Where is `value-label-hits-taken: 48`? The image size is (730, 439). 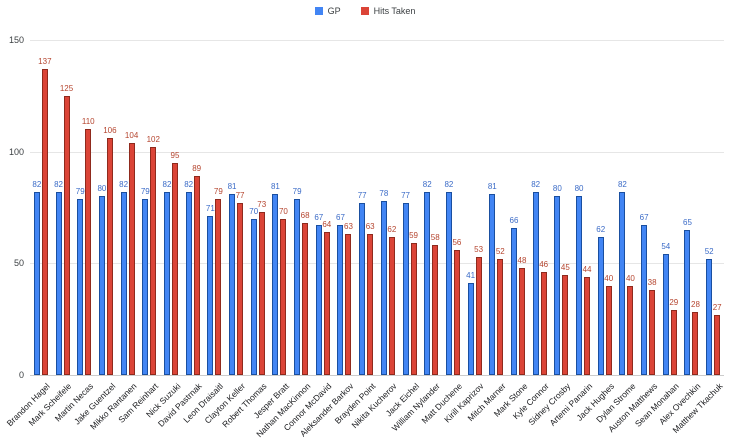 value-label-hits-taken: 48 is located at coordinates (522, 260).